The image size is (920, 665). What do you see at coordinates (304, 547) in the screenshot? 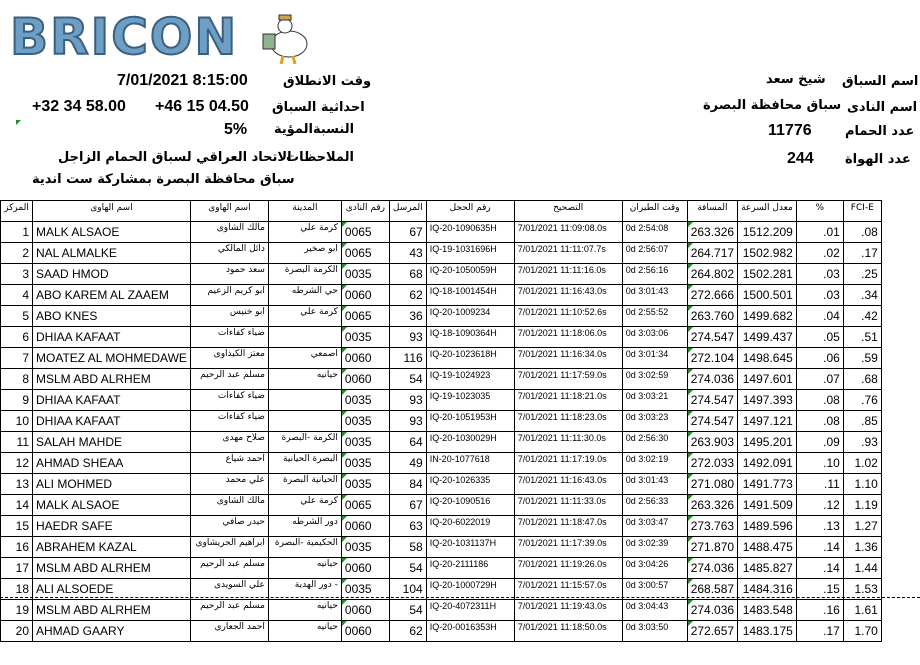
I see `cell-city: الحكيمية -البصرة` at bounding box center [304, 547].